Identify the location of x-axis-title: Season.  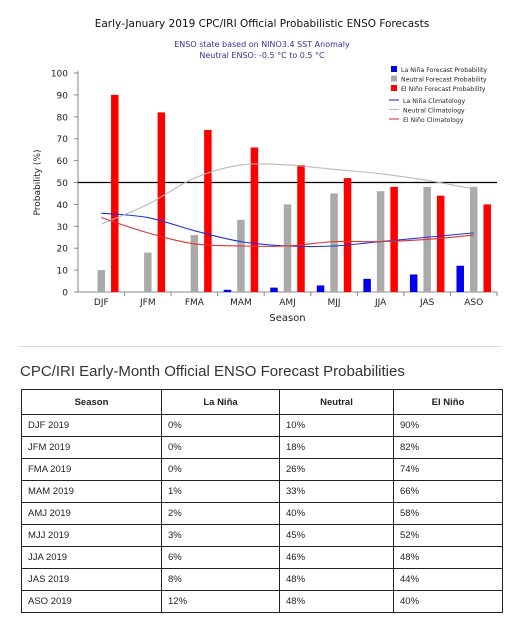
(287, 318).